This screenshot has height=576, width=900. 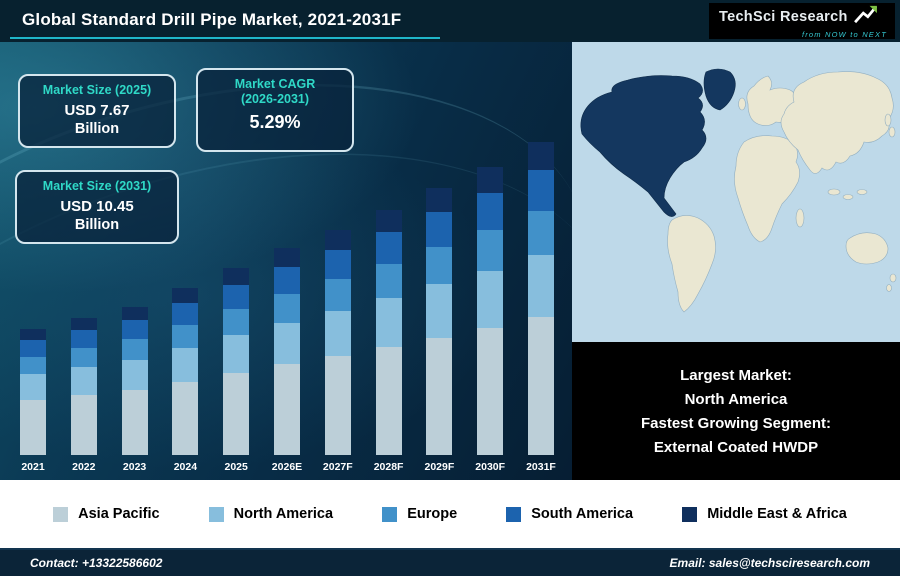 I want to click on x-axis-label: 2030F, so click(x=490, y=467).